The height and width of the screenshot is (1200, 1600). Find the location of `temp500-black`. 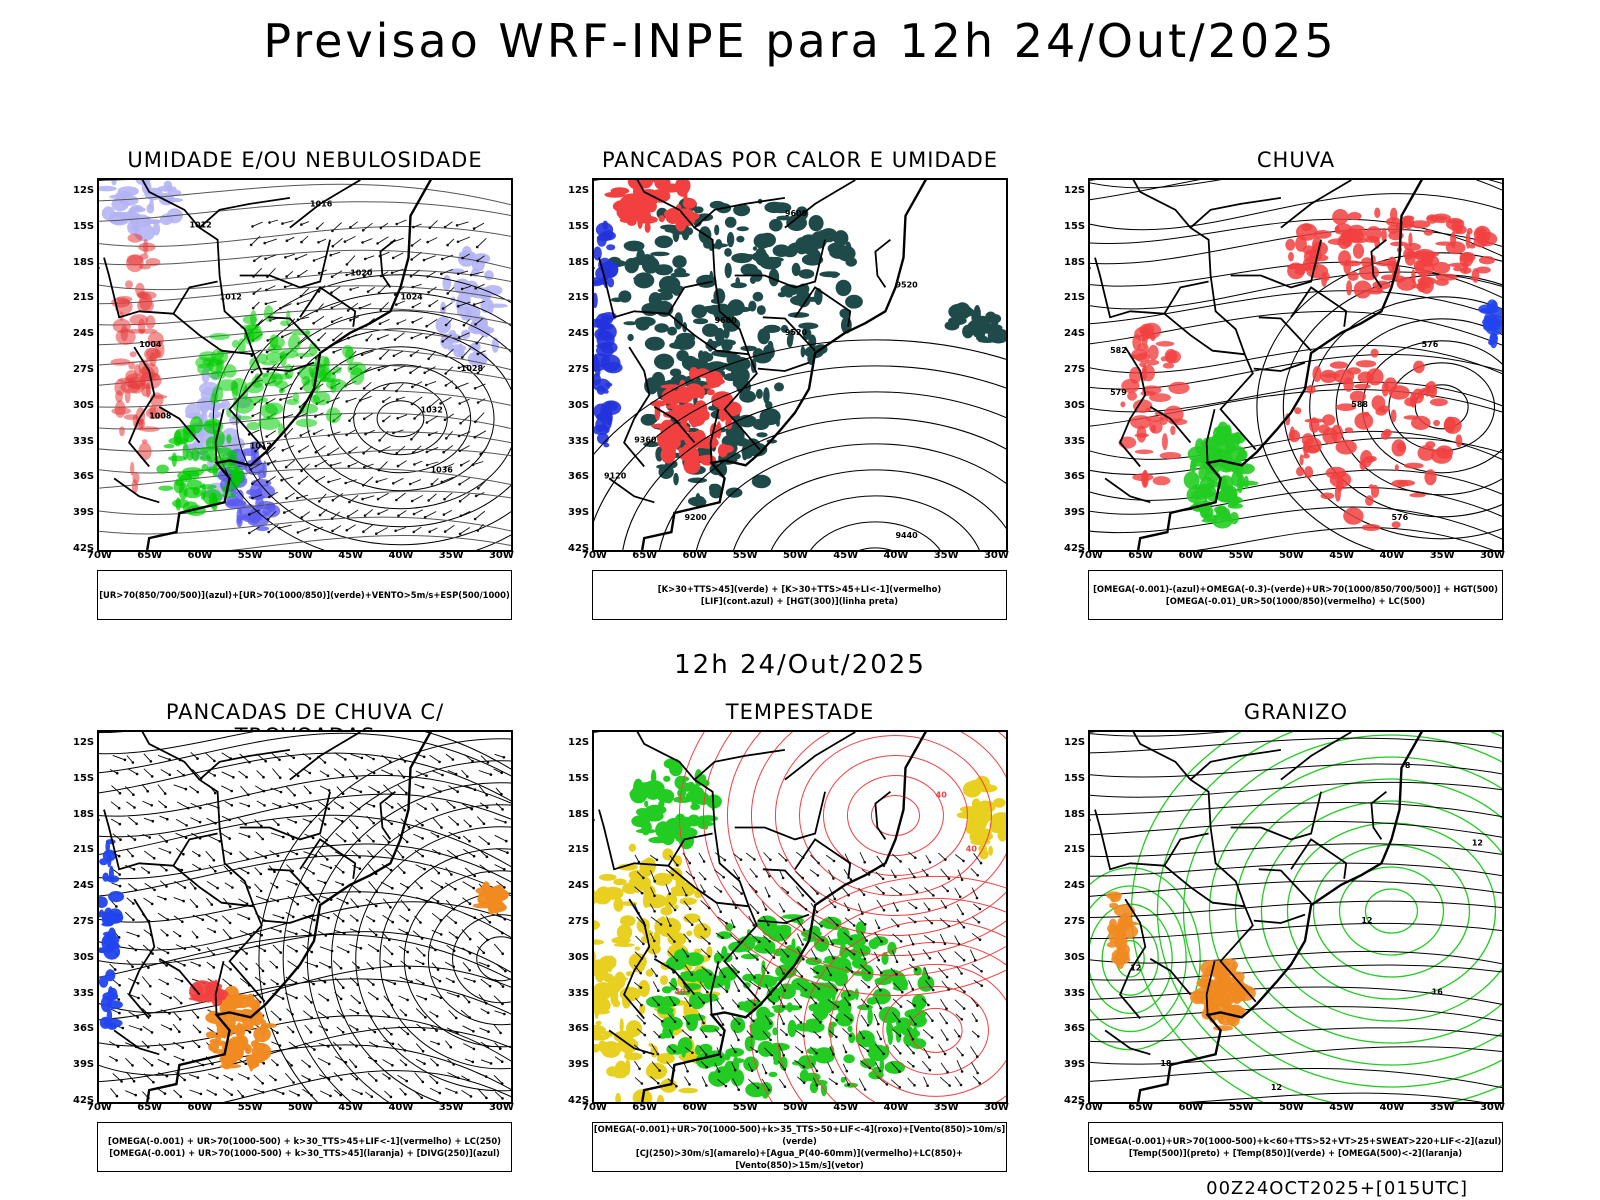

temp500-black is located at coordinates (1296, 917).